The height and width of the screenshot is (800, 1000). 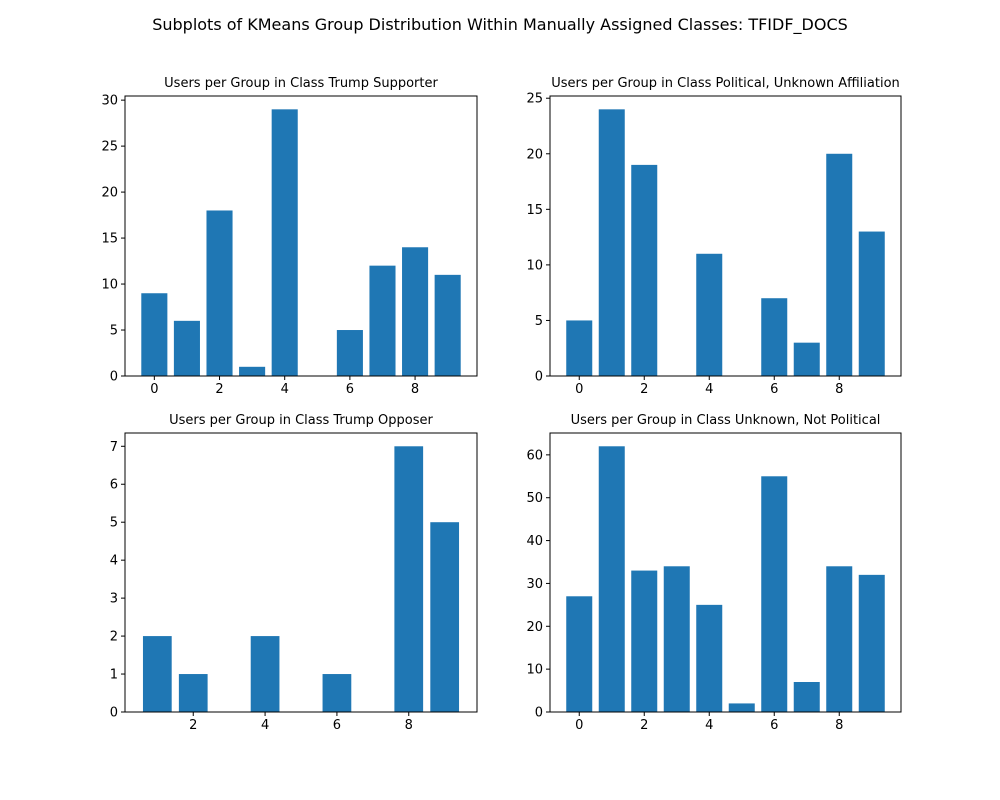 What do you see at coordinates (114, 599) in the screenshot?
I see `y-tick-label: 3` at bounding box center [114, 599].